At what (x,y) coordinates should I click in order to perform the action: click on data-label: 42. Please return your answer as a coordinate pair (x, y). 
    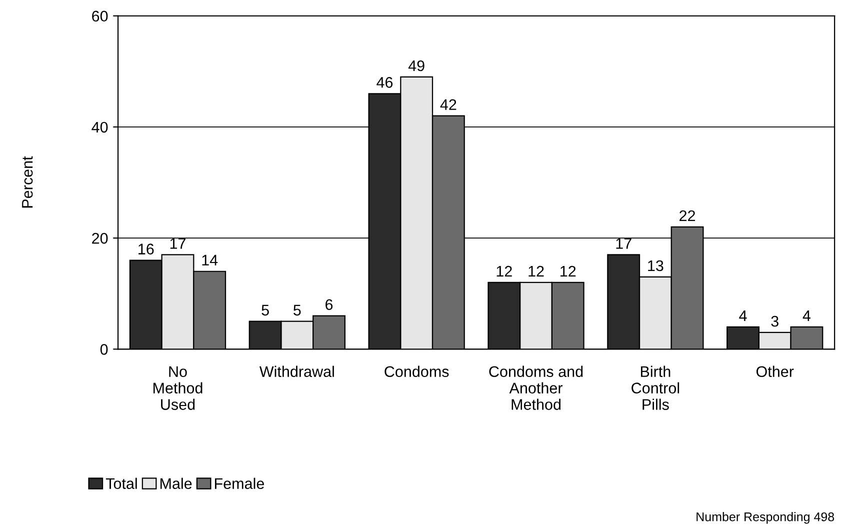
    Looking at the image, I should click on (448, 104).